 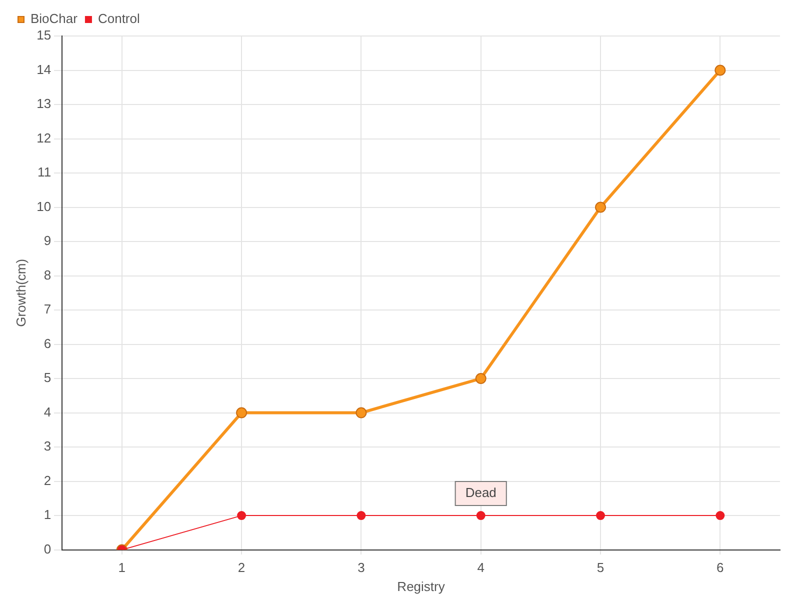 What do you see at coordinates (48, 309) in the screenshot?
I see `y-tick-label: 7` at bounding box center [48, 309].